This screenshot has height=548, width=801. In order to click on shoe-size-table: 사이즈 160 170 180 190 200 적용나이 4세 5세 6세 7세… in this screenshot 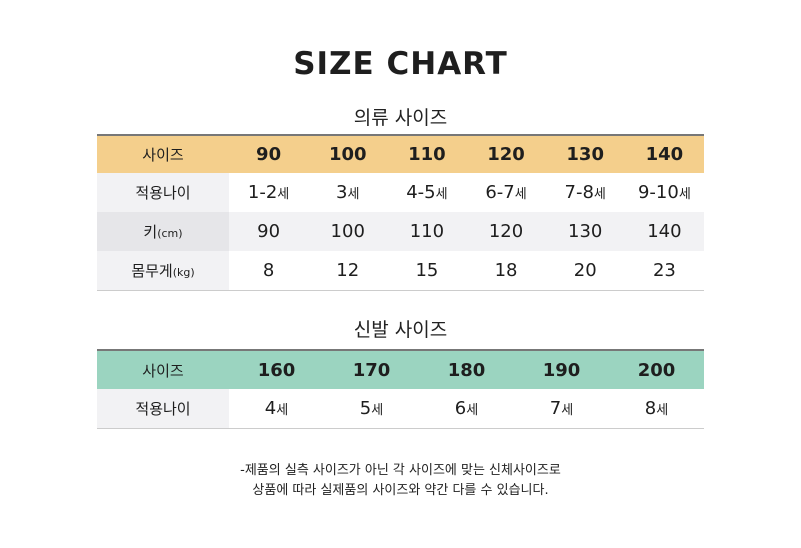, I will do `click(400, 389)`.